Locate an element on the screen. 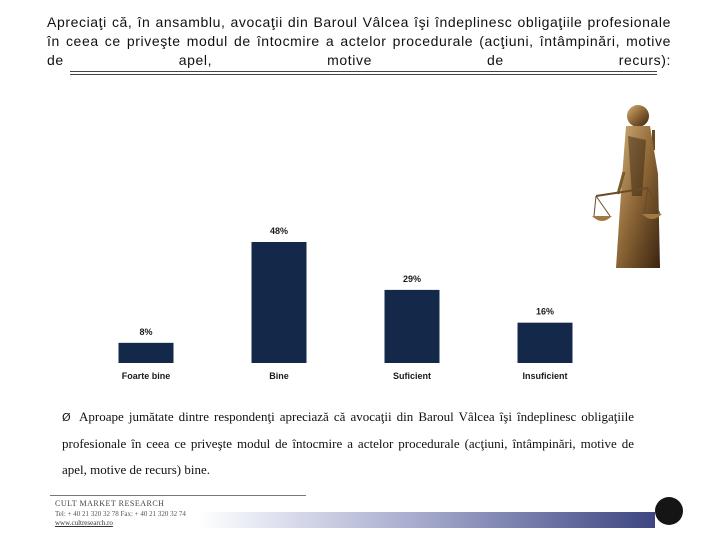 The height and width of the screenshot is (540, 720). footer-gradient-band is located at coordinates (427, 520).